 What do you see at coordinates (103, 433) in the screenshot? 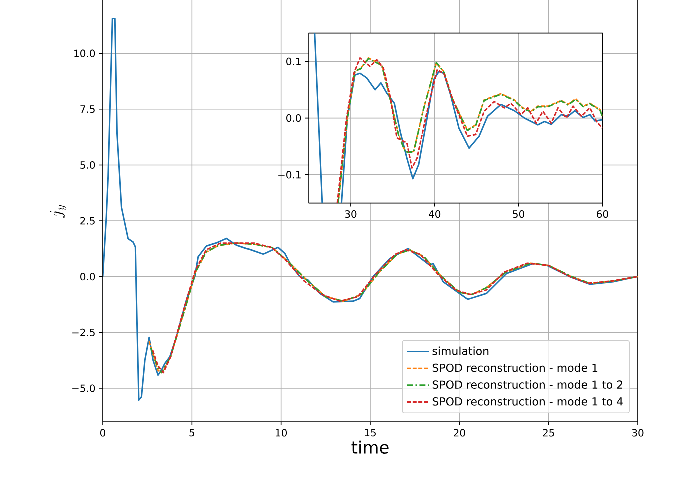
I see `x-tick-label: 0` at bounding box center [103, 433].